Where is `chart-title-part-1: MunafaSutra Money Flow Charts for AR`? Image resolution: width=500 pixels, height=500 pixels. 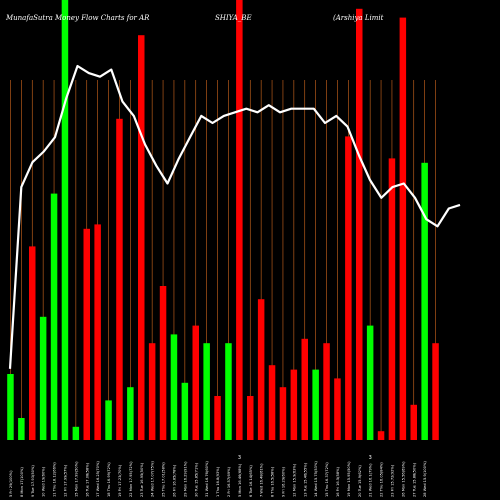 chart-title-part-1: MunafaSutra Money Flow Charts for AR is located at coordinates (77, 18).